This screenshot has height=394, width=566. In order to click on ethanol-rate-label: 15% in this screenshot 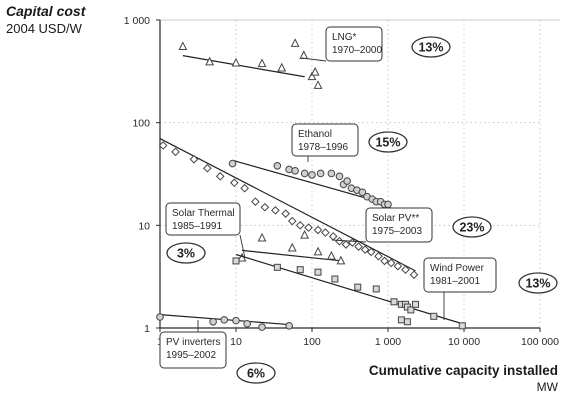, I will do `click(387, 143)`.